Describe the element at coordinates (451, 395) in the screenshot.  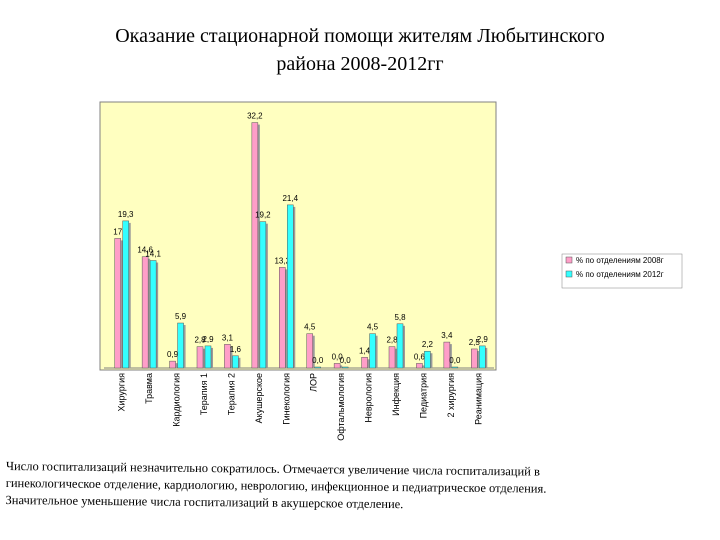
I see `x-tick-label: 2 хирургия` at that location.